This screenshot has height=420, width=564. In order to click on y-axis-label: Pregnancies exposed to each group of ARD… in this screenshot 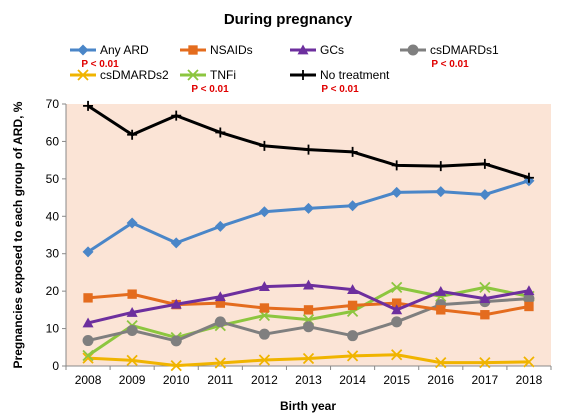, I will do `click(18, 234)`.